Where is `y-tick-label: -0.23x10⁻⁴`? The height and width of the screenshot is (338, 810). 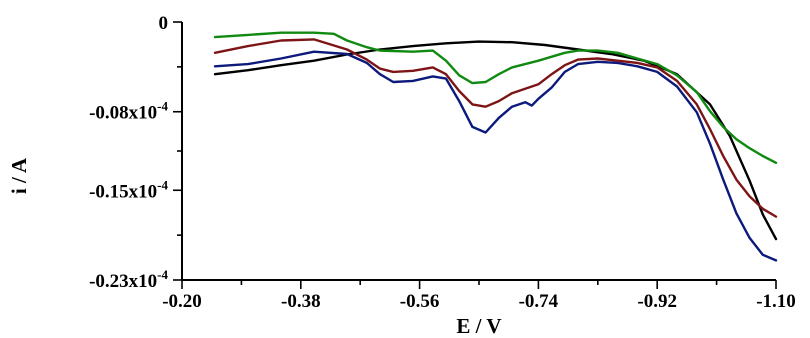 y-tick-label: -0.23x10⁻⁴ is located at coordinates (128, 279).